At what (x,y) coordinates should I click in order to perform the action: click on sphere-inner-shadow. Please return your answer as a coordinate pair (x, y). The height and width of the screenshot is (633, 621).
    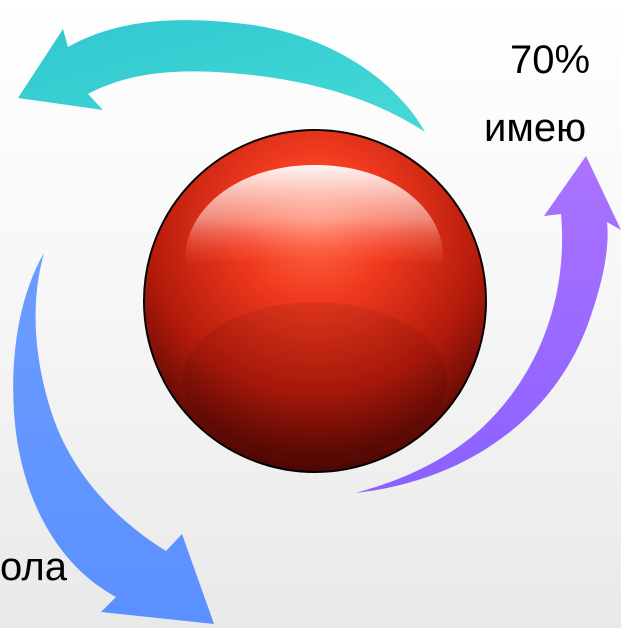
    Looking at the image, I should click on (315, 380).